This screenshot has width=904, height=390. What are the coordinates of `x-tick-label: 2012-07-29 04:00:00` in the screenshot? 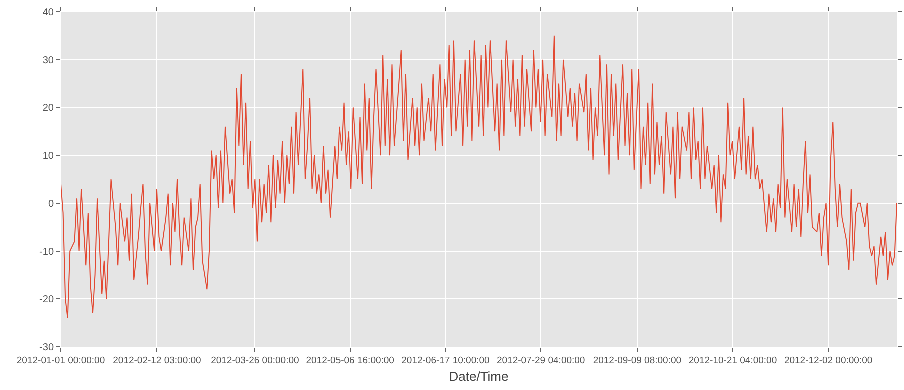 It's located at (541, 360).